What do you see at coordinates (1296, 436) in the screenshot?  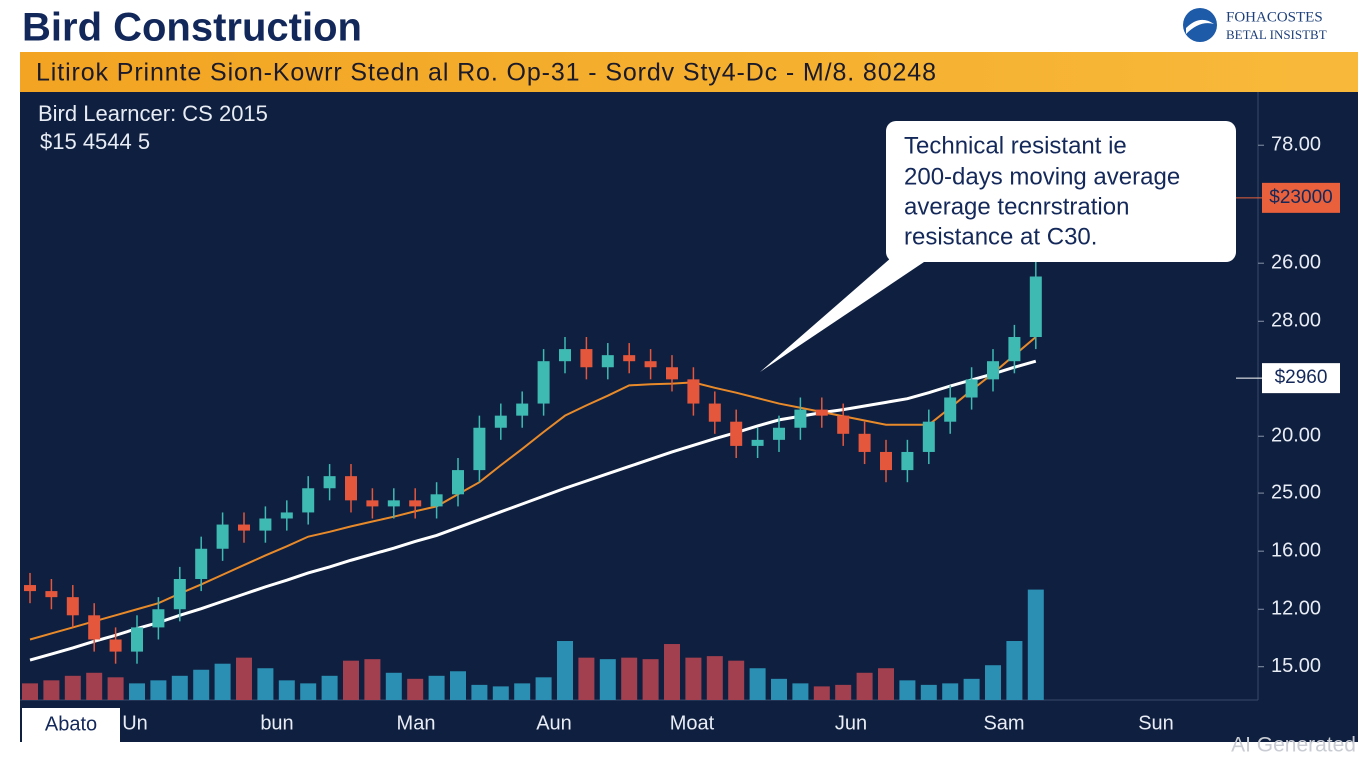 I see `y-tick-label: 20.00` at bounding box center [1296, 436].